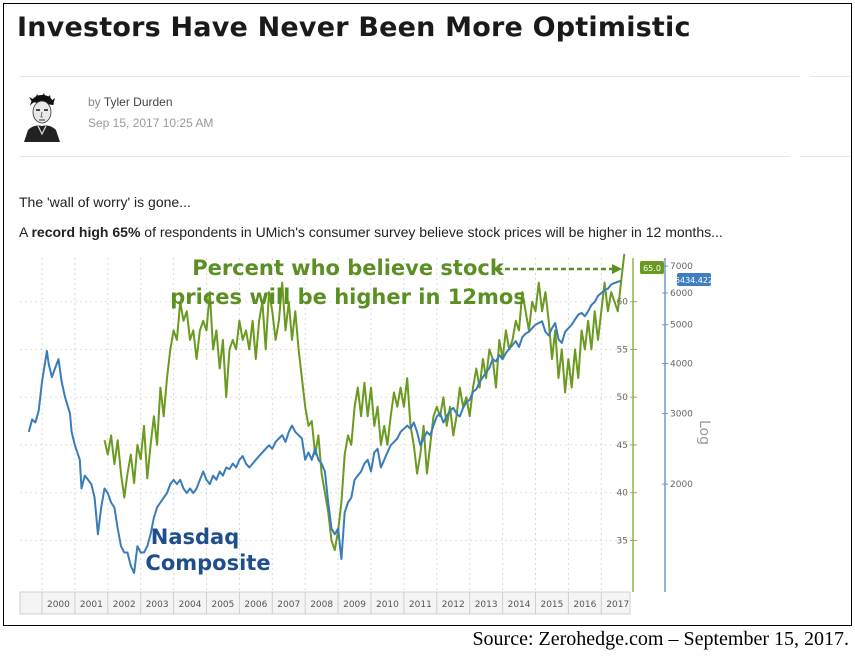  Describe the element at coordinates (42, 117) in the screenshot. I see `avatar` at that location.